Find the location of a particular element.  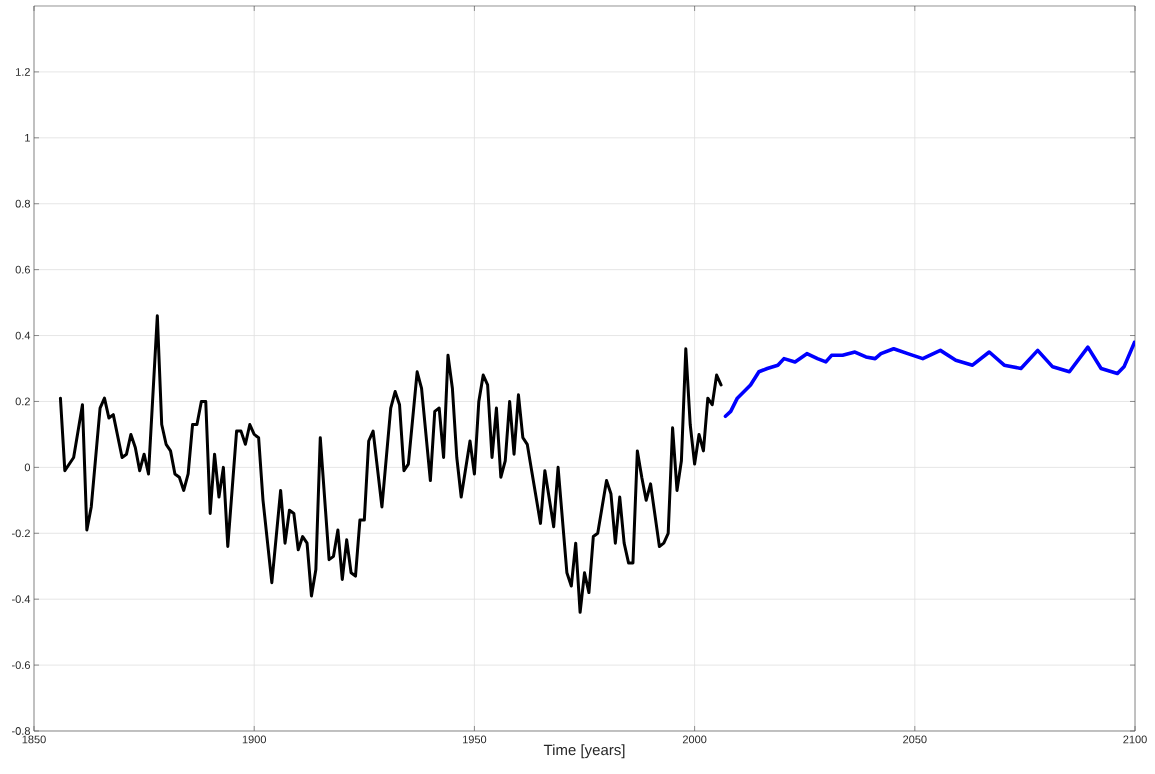

y-tick-label: 0.8 is located at coordinates (22, 203).